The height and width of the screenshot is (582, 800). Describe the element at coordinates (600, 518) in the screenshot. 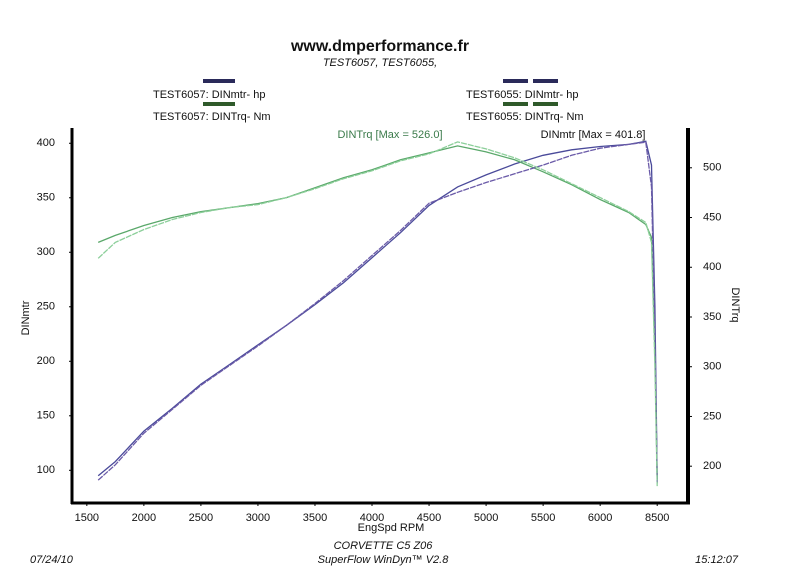

I see `x-tick-label: 6000` at that location.